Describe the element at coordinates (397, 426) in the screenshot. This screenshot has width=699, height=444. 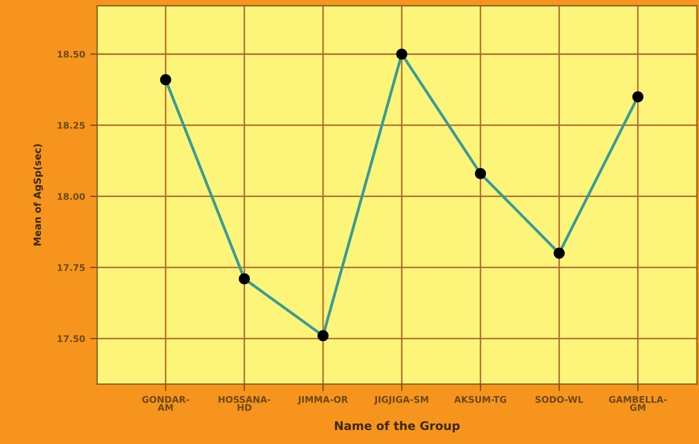
I see `x-axis-title: Name of the Group` at that location.